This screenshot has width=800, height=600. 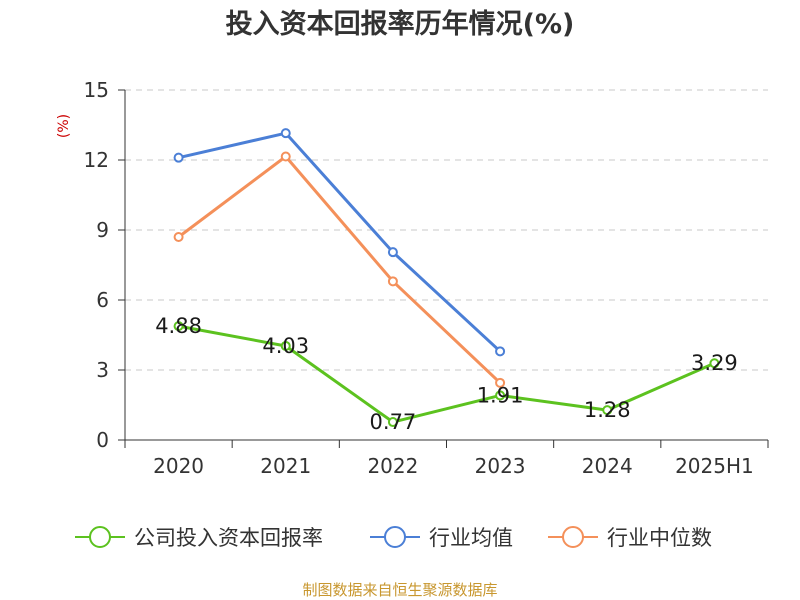 I want to click on y-tick-label: 12, so click(x=96, y=160).